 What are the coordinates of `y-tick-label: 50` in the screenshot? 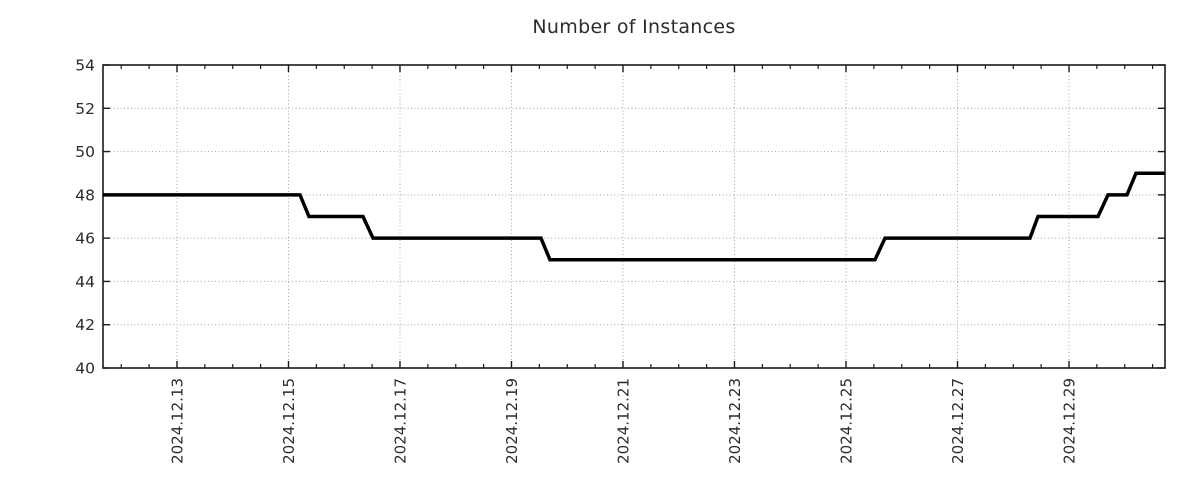 It's located at (85, 152).